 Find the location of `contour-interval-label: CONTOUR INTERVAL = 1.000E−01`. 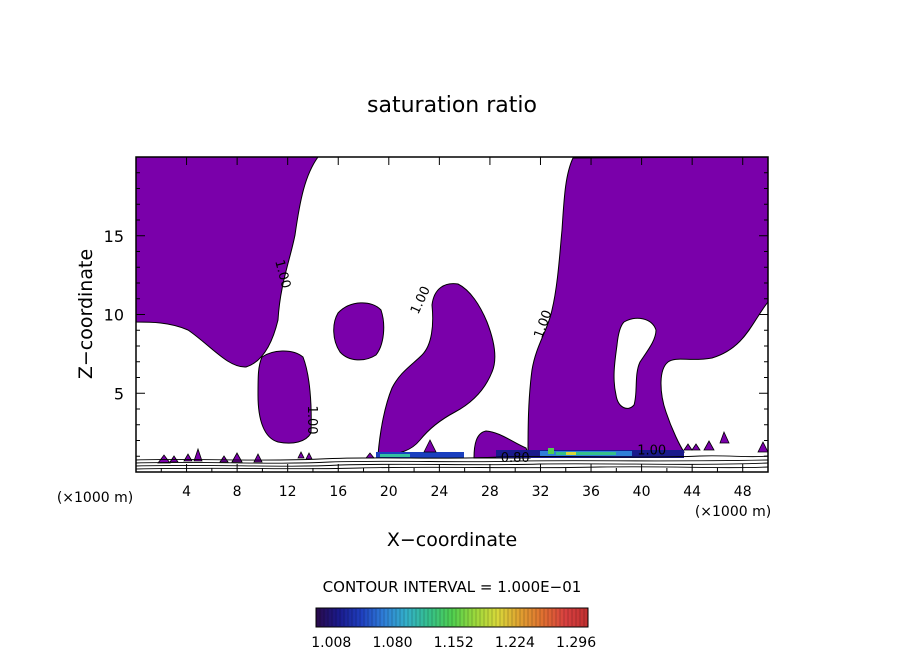

contour-interval-label: CONTOUR INTERVAL = 1.000E−01 is located at coordinates (452, 587).